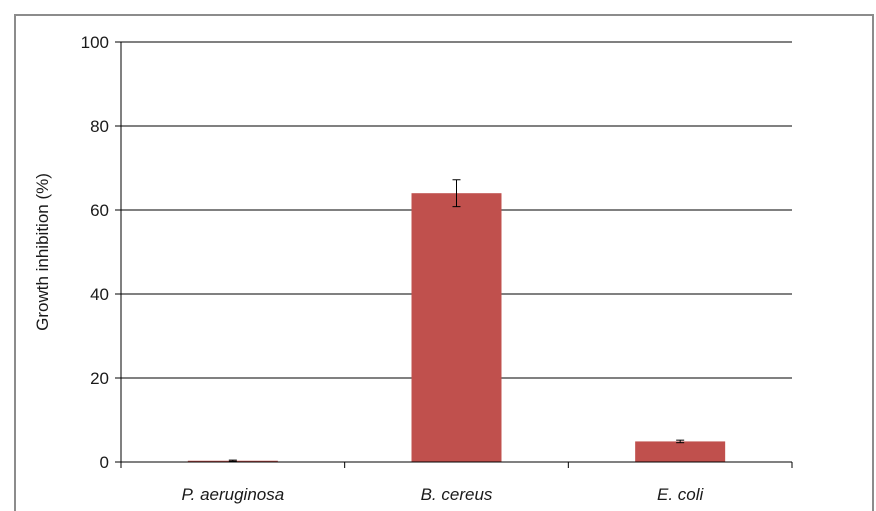 The height and width of the screenshot is (511, 876). Describe the element at coordinates (95, 42) in the screenshot. I see `y-tick-label-100: 100` at that location.